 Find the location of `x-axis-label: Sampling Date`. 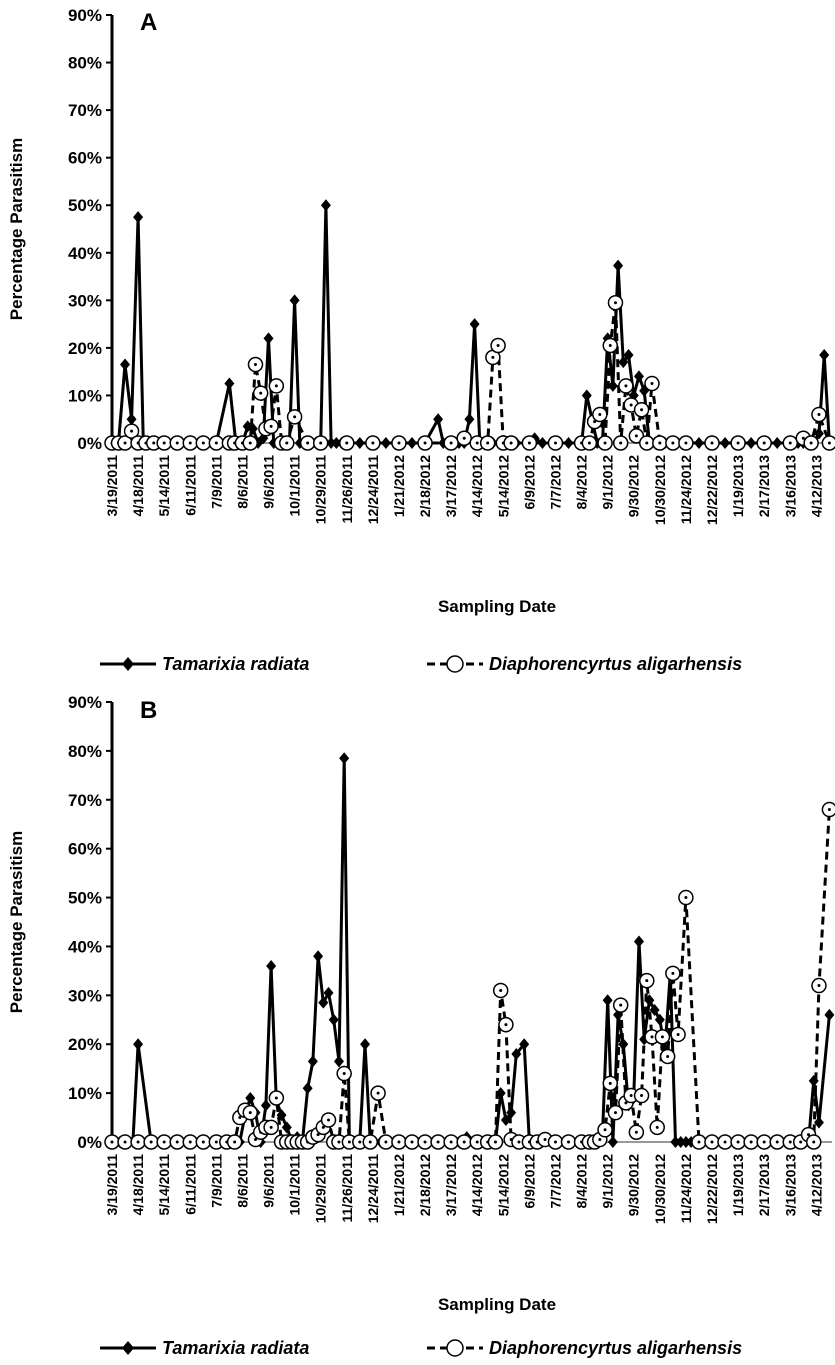

x-axis-label: Sampling Date is located at coordinates (497, 606).